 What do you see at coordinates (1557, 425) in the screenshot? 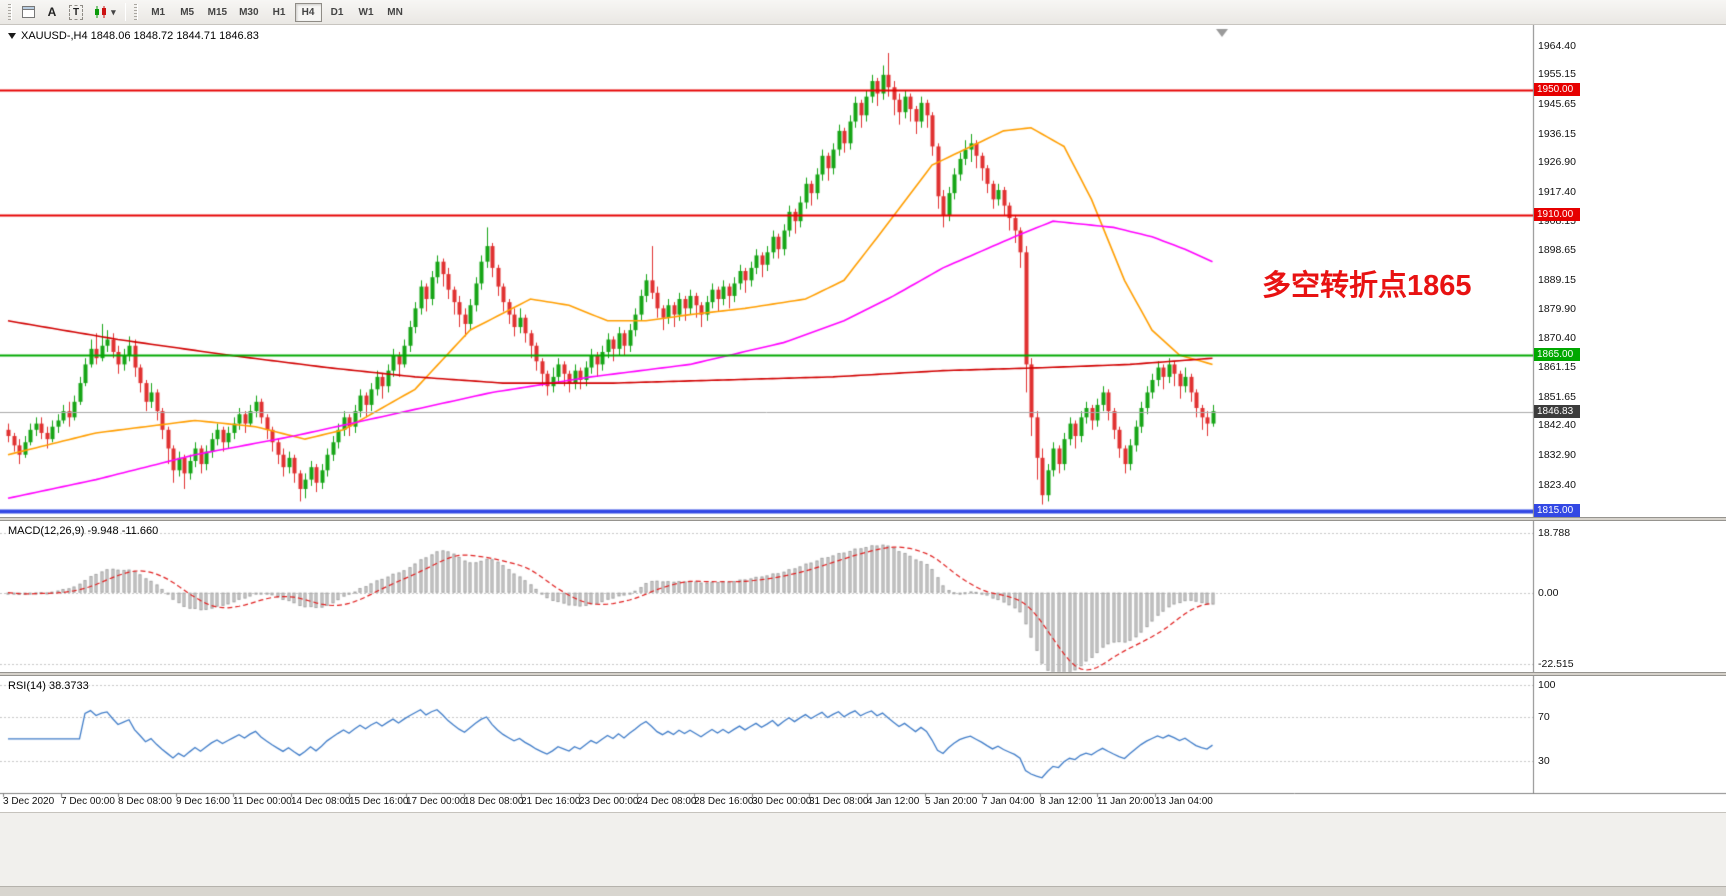
I see `price-axis-label: 1842.40` at bounding box center [1557, 425].